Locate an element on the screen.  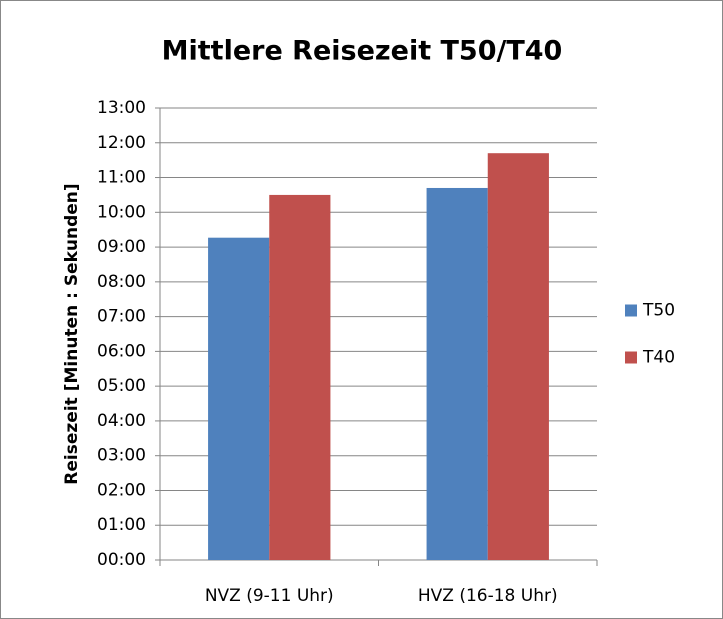
y-tick-label: 04:00 is located at coordinates (121, 421).